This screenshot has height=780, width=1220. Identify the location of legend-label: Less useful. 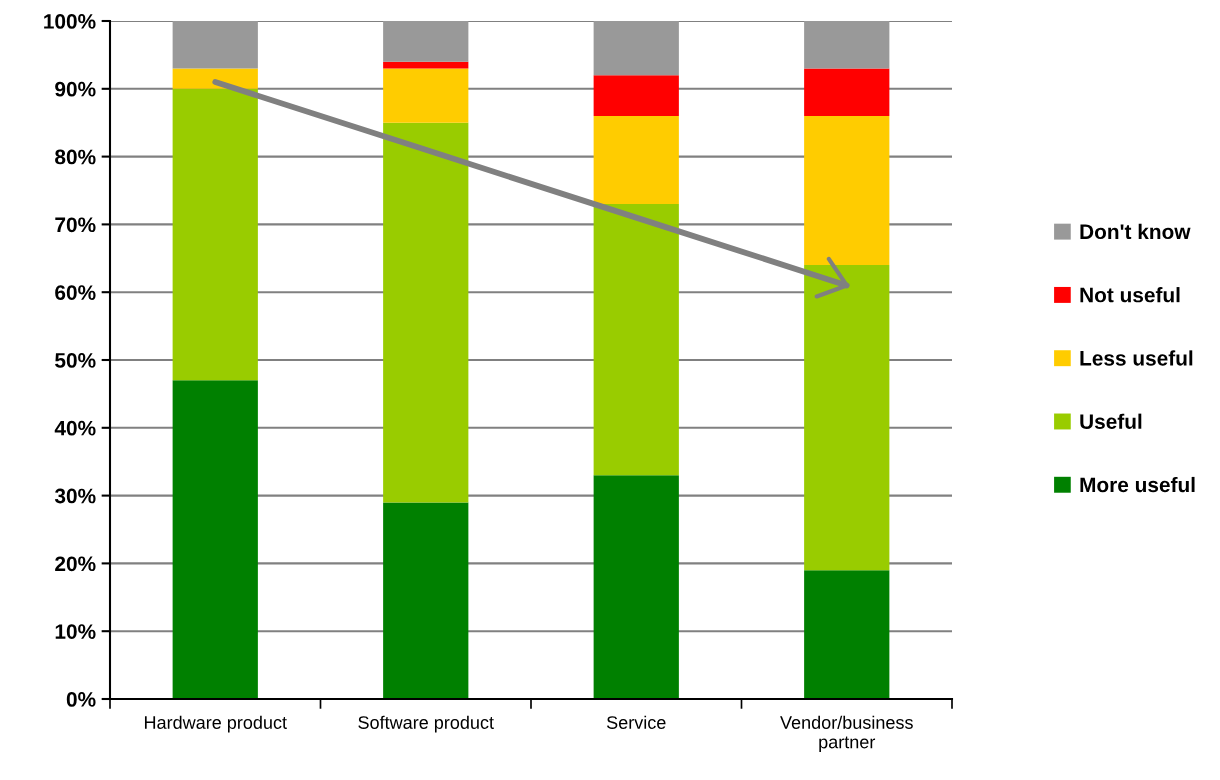
(1136, 358).